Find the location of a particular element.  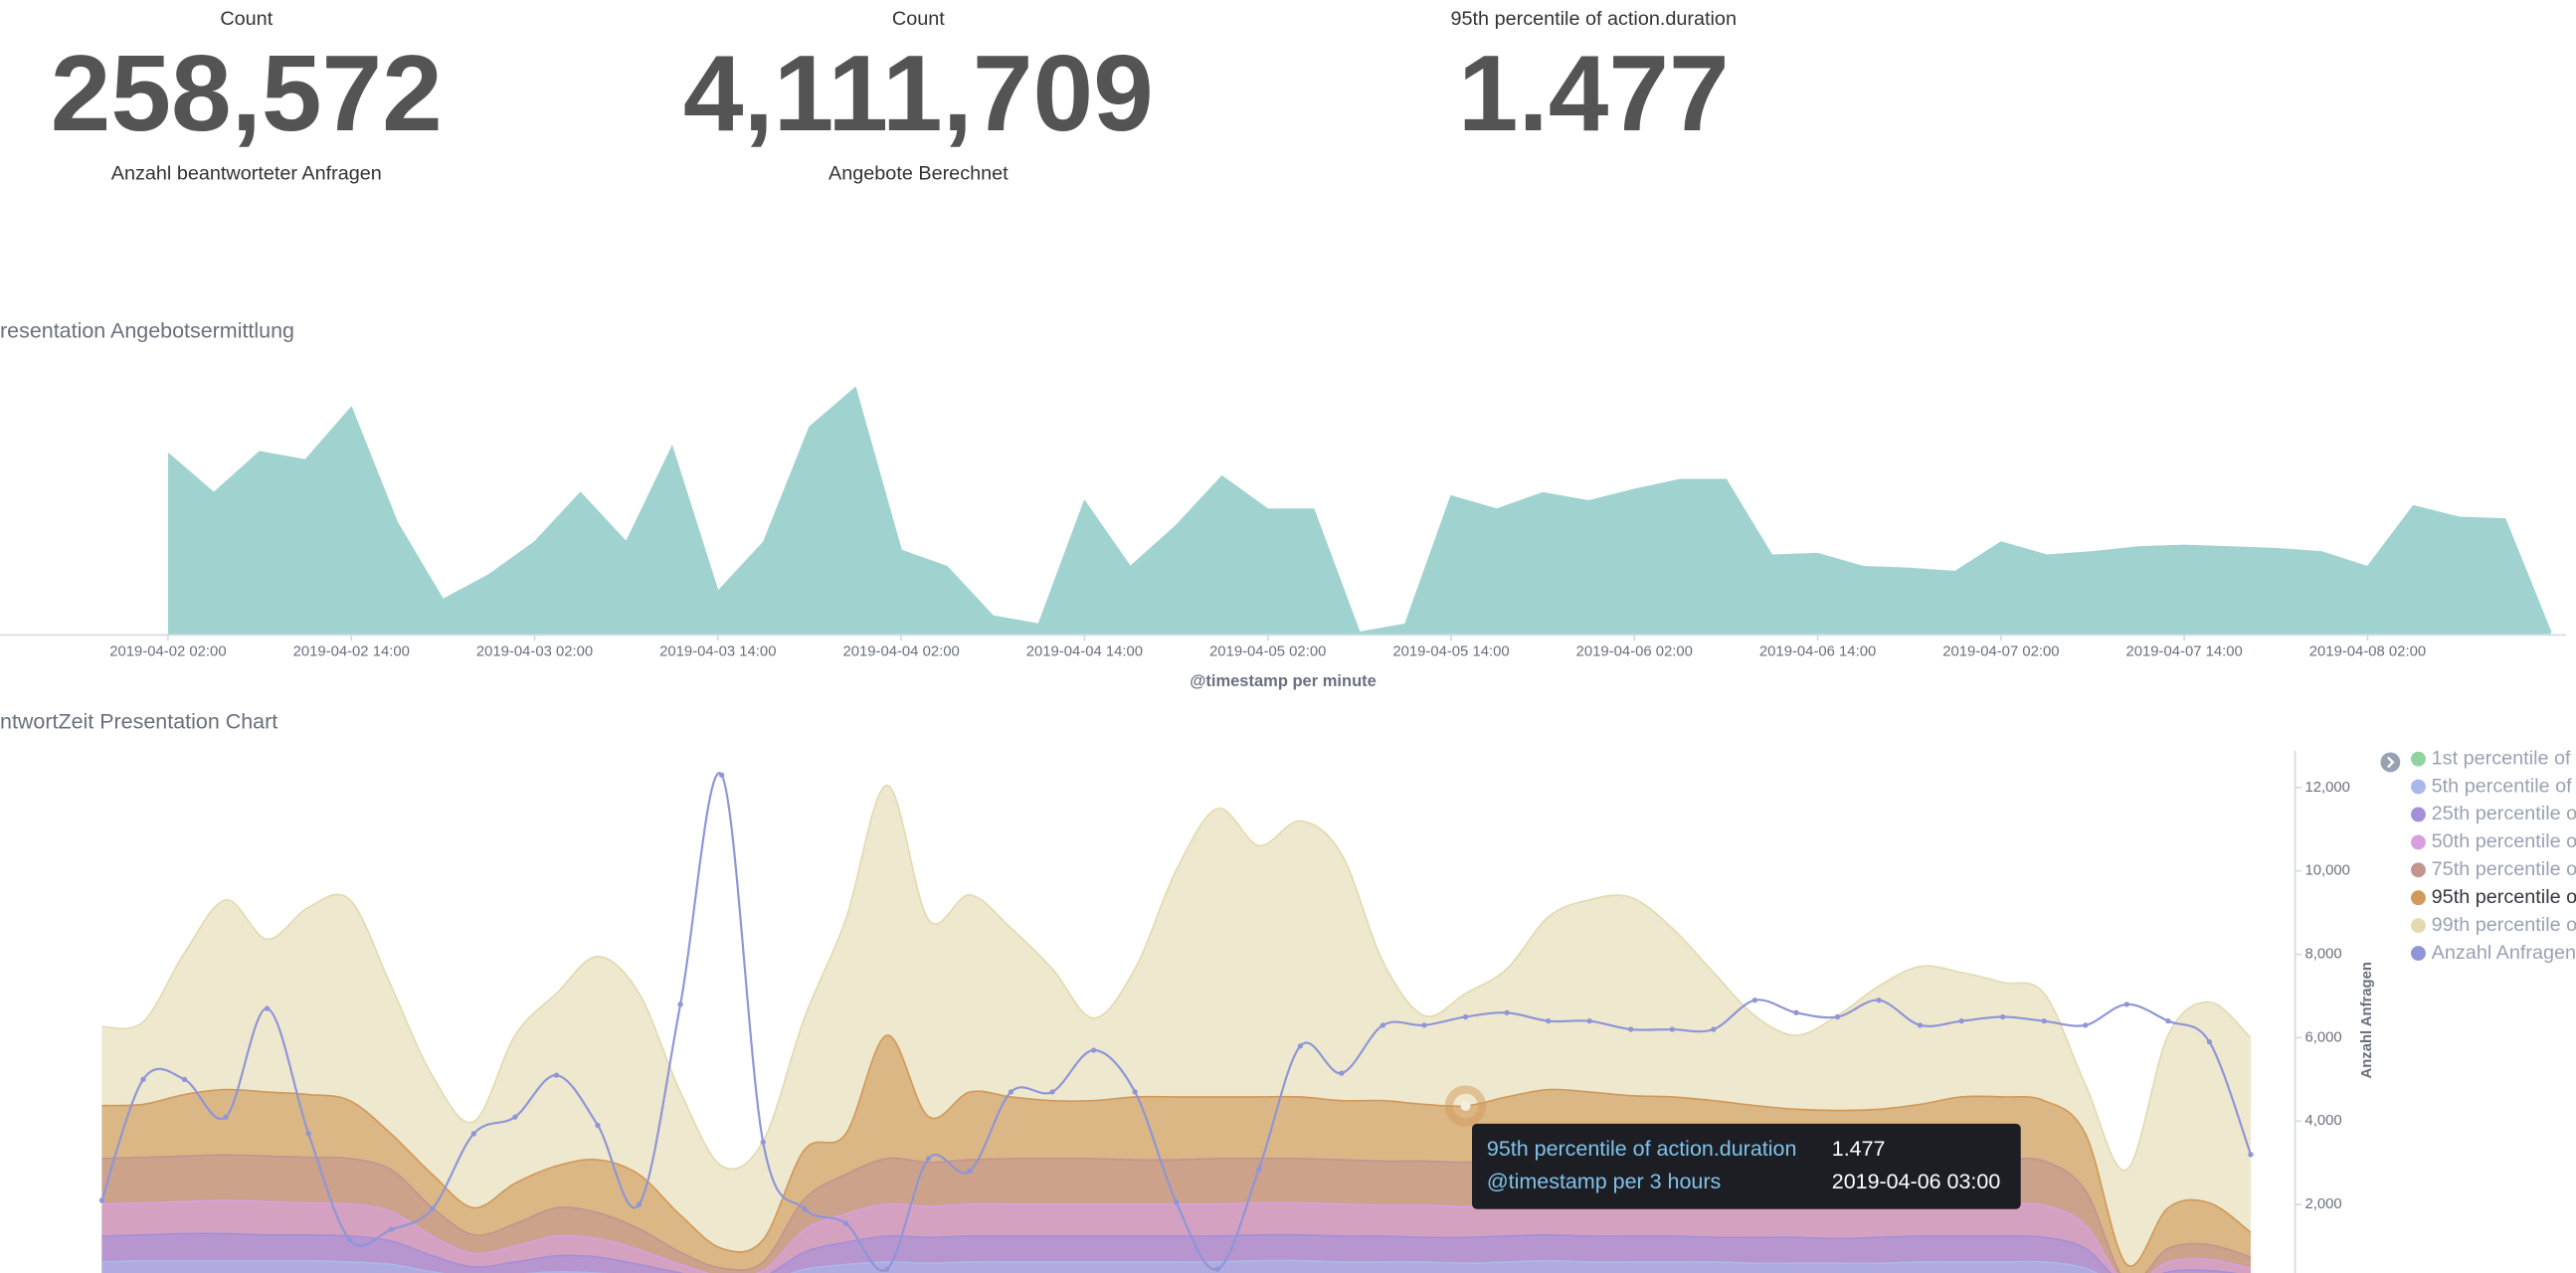

metric-title: 95th percentile of action.duration is located at coordinates (1594, 19).